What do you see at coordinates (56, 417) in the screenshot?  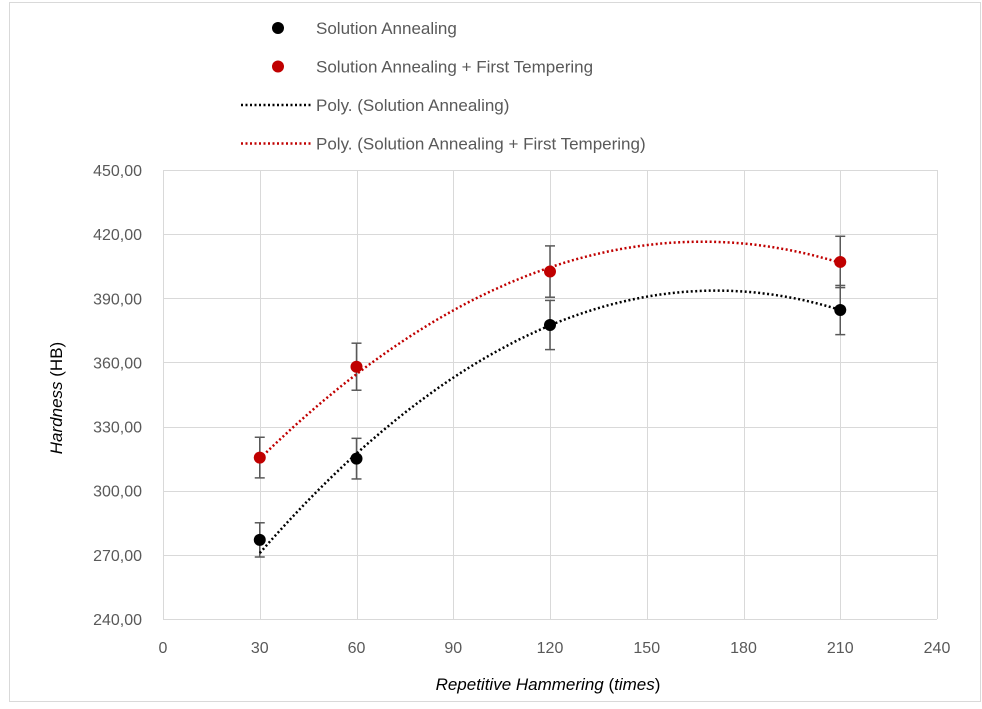 I see `y-axis-title-main: Hardness` at bounding box center [56, 417].